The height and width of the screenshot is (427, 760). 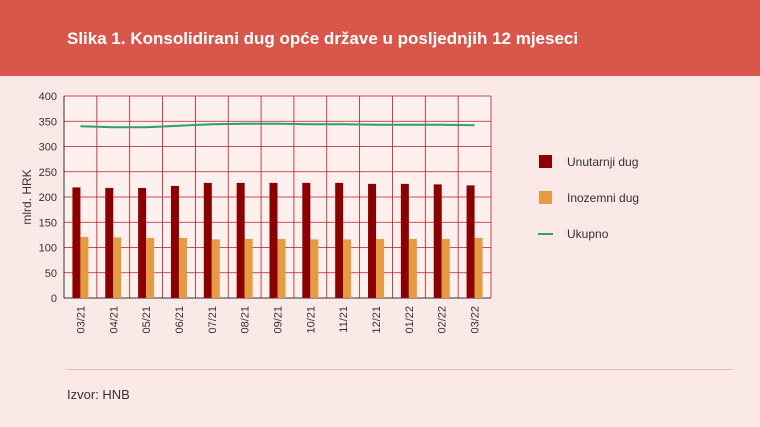 What do you see at coordinates (147, 320) in the screenshot?
I see `x-tick-label: 05/21` at bounding box center [147, 320].